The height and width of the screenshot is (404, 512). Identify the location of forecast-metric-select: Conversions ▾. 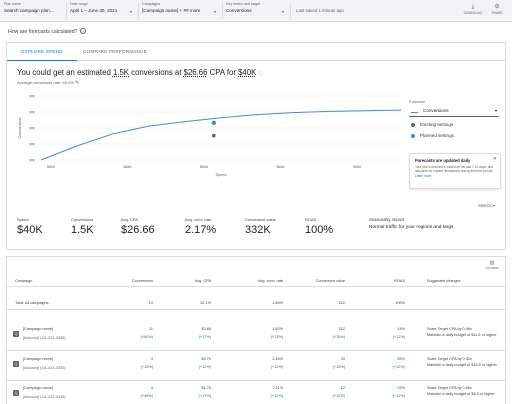
(454, 112).